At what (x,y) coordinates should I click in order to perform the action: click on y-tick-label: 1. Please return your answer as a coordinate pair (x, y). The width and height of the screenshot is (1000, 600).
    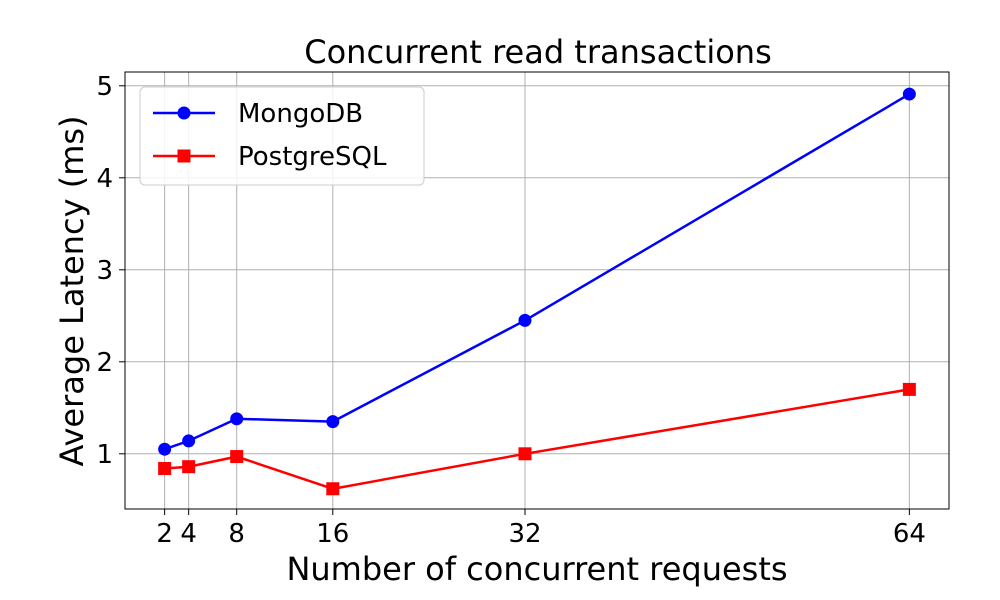
    Looking at the image, I should click on (104, 455).